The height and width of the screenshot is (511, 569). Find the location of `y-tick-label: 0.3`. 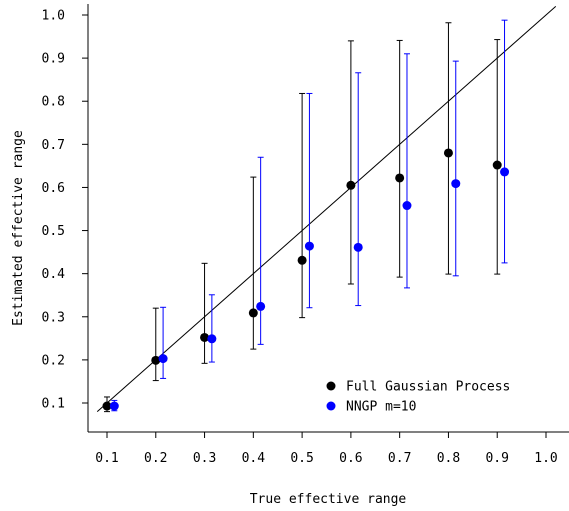

y-tick-label: 0.3 is located at coordinates (53, 317).